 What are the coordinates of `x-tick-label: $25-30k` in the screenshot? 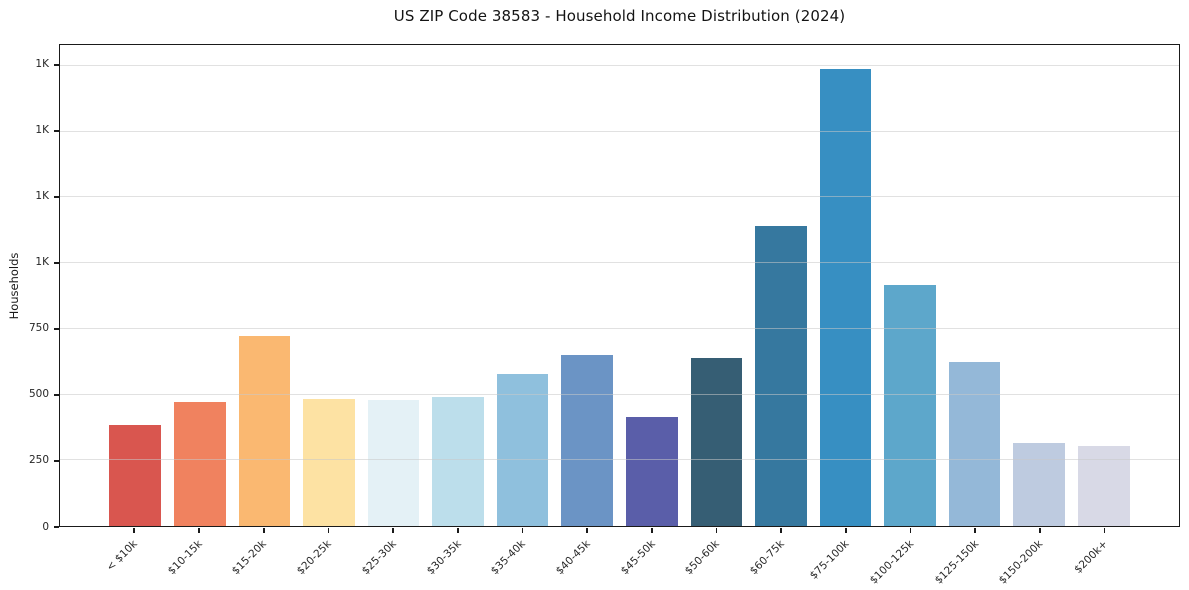 It's located at (379, 558).